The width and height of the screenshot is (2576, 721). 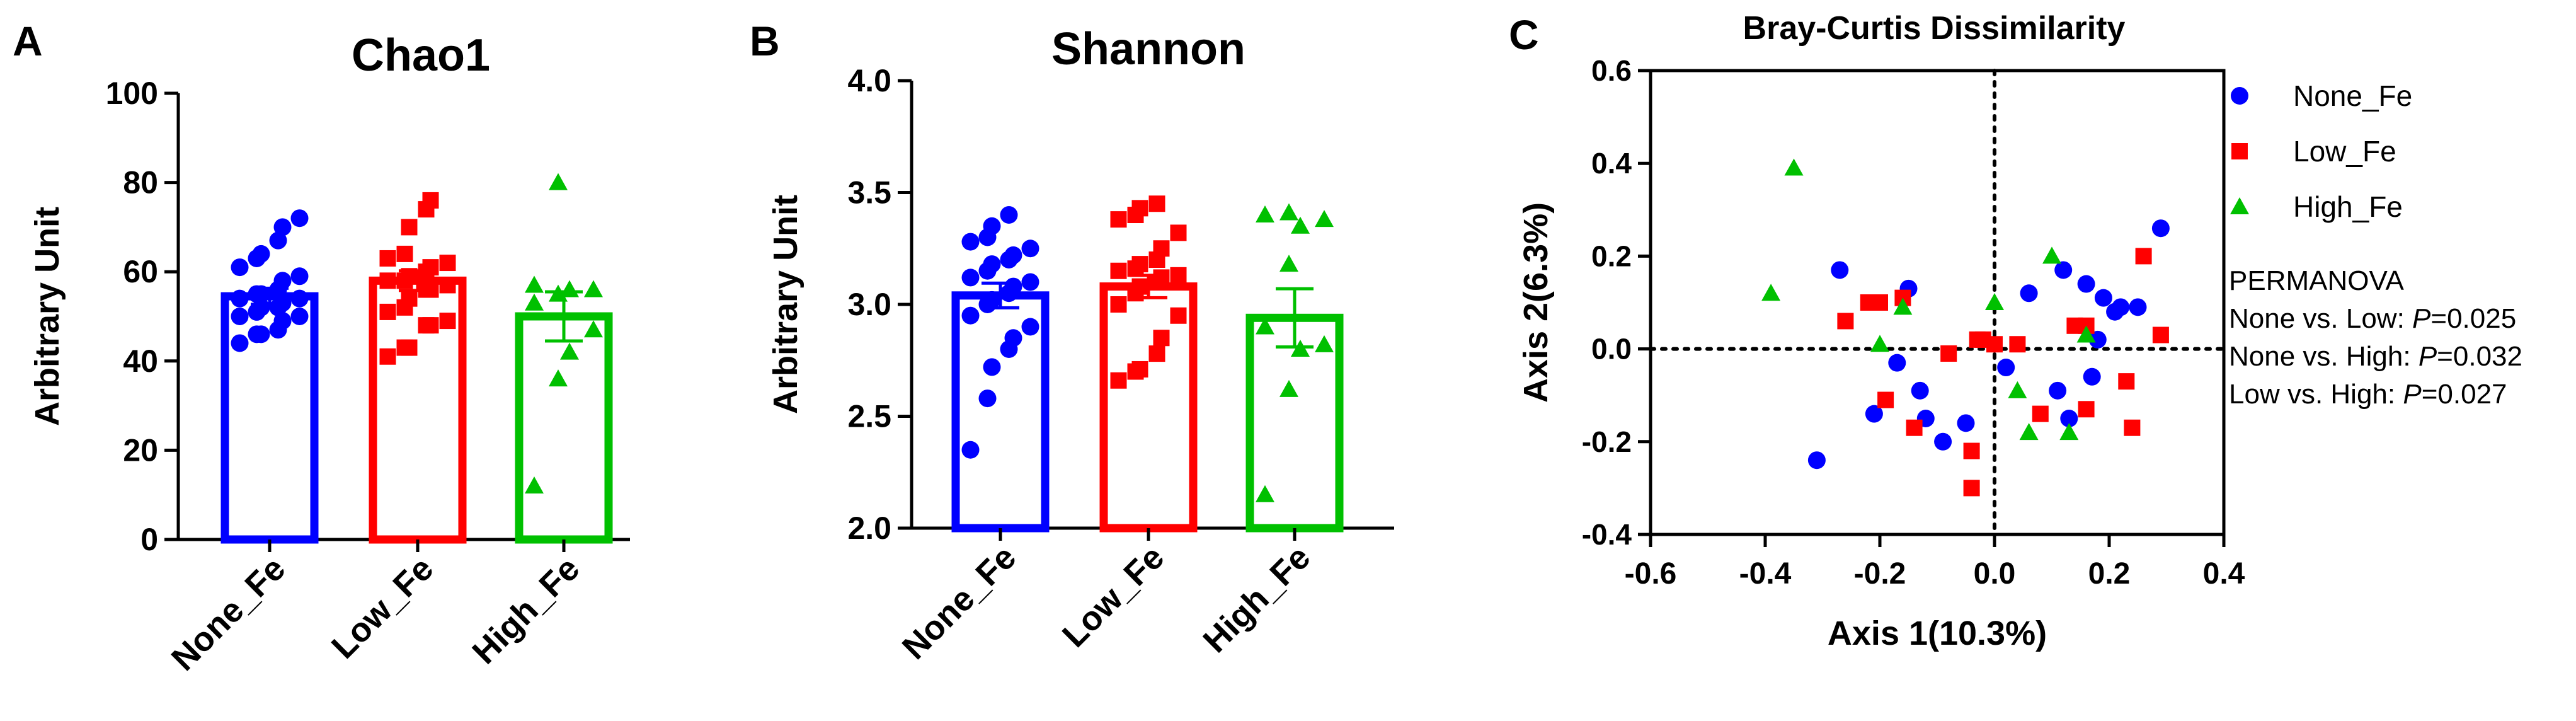 I want to click on y-tick-label: 80, so click(x=140, y=182).